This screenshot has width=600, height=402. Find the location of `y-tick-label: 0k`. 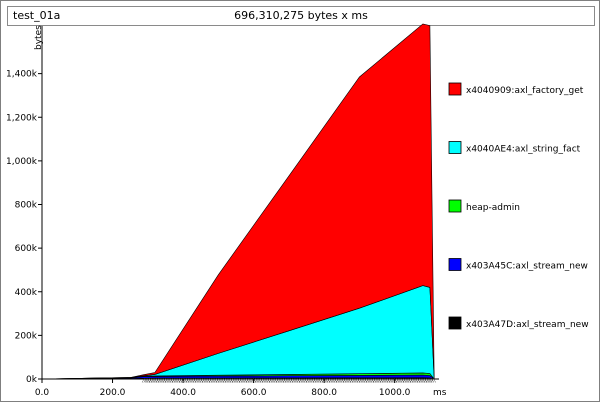

y-tick-label: 0k is located at coordinates (32, 380).